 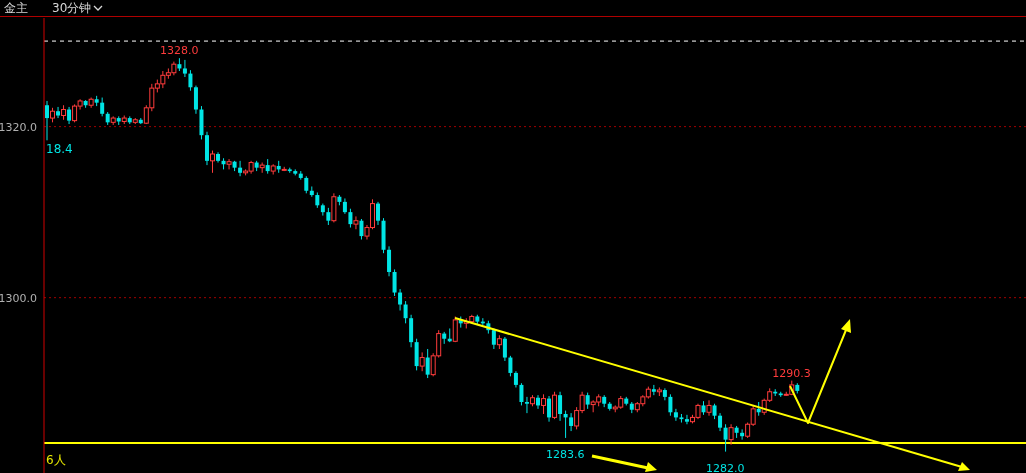 What do you see at coordinates (791, 373) in the screenshot?
I see `annotation: 1290.3` at bounding box center [791, 373].